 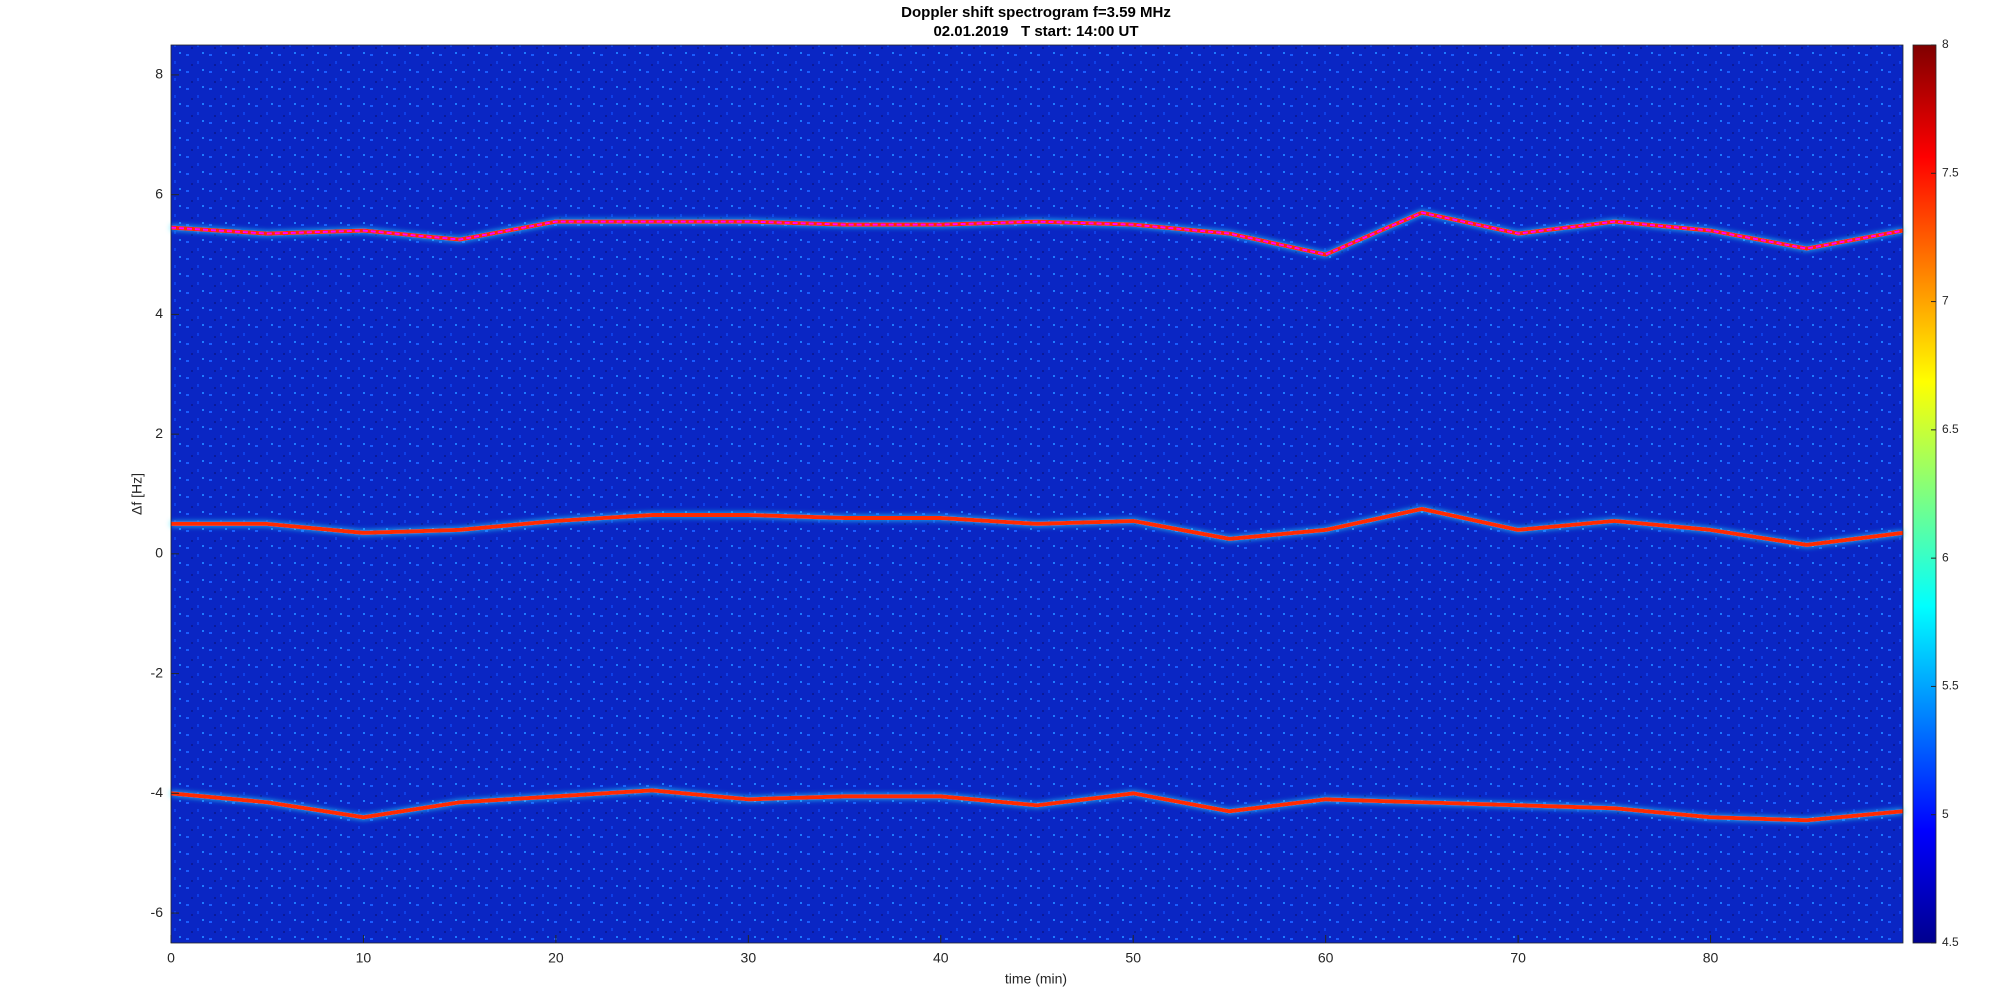 I want to click on y-tick-label: -6, so click(x=157, y=912).